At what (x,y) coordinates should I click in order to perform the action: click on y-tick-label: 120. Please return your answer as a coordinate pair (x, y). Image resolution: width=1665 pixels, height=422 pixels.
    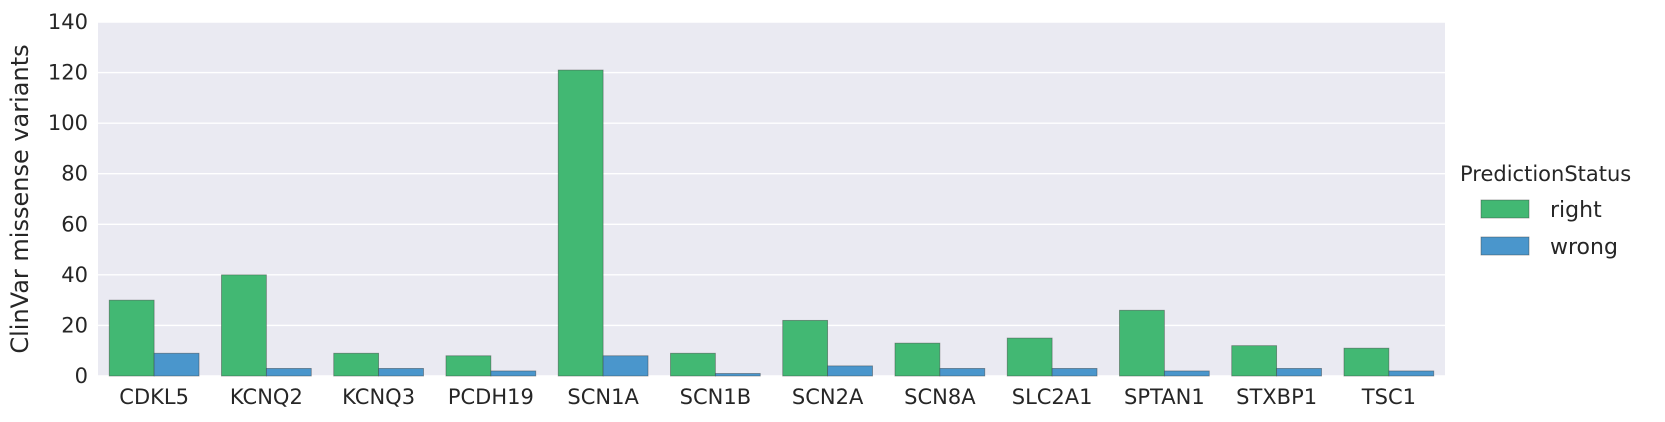
    Looking at the image, I should click on (68, 73).